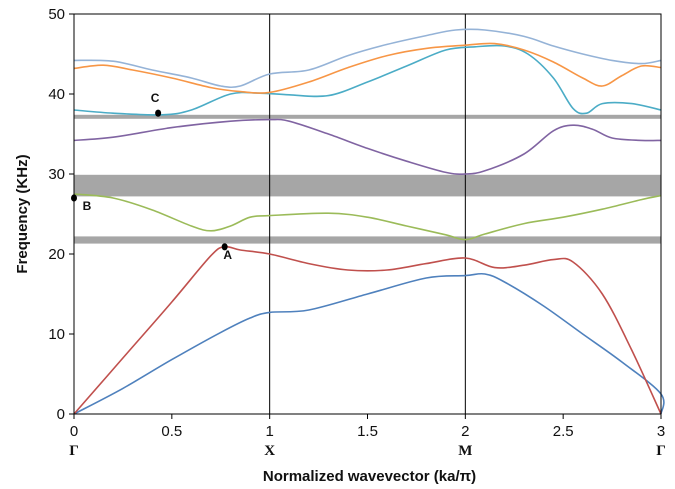 This screenshot has height=489, width=675. Describe the element at coordinates (563, 431) in the screenshot. I see `x-tick-label: 2.5` at that location.